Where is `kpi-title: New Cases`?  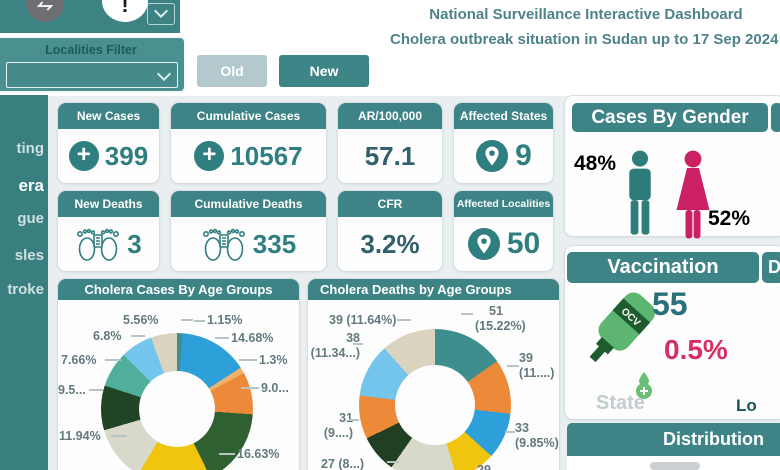
kpi-title: New Cases is located at coordinates (108, 116).